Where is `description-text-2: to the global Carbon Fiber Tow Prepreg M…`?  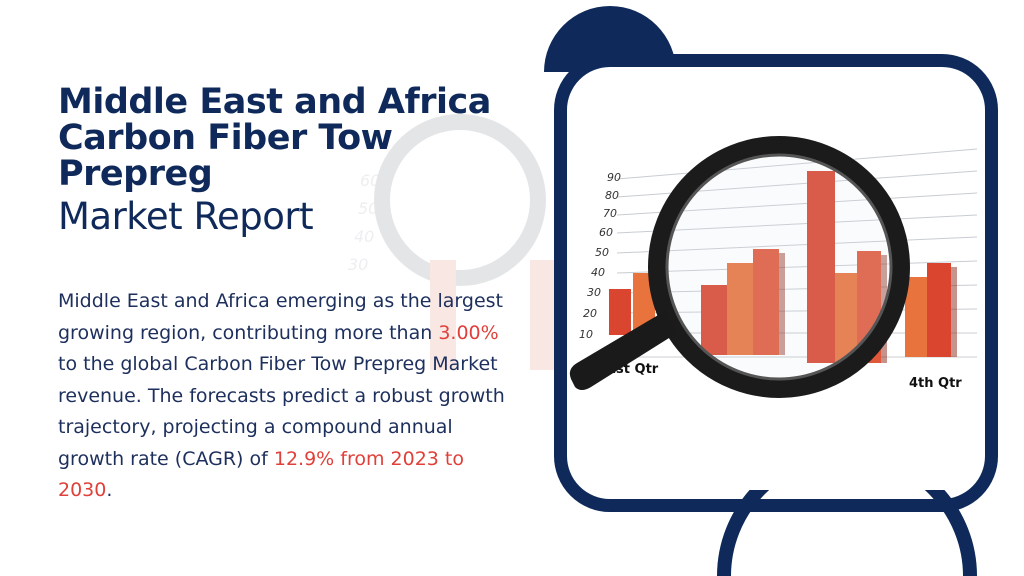
description-text-2: to the global Carbon Fiber Tow Prepreg M… is located at coordinates (281, 411).